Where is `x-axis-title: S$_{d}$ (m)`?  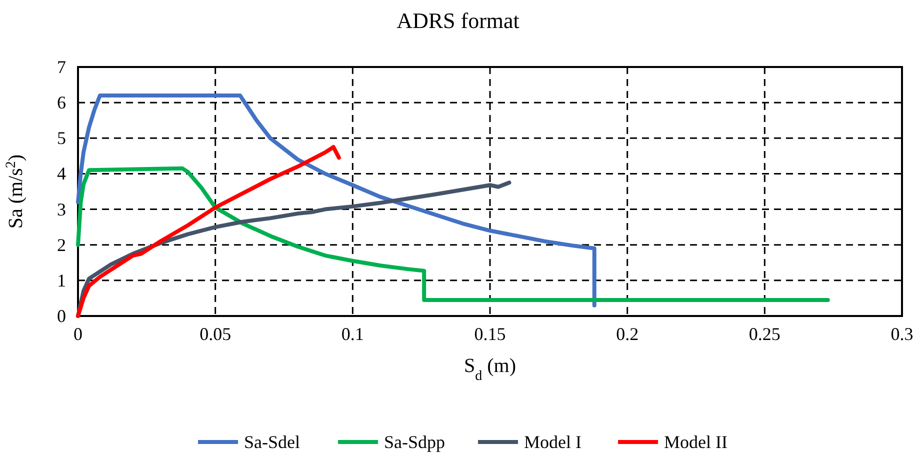
x-axis-title: S$_{d}$ (m) is located at coordinates (490, 369).